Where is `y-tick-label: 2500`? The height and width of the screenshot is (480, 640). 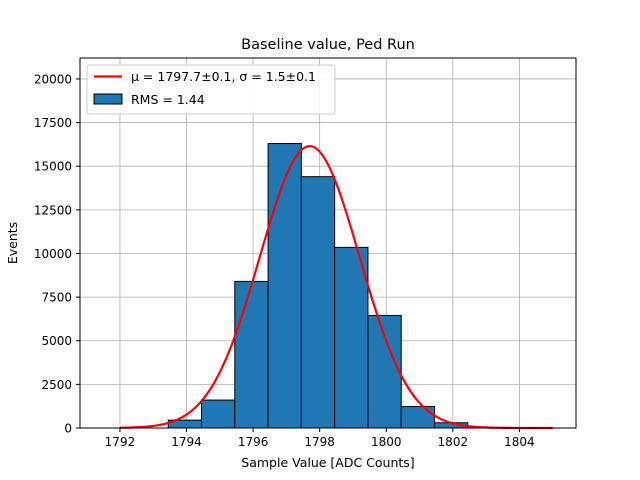
y-tick-label: 2500 is located at coordinates (56, 385).